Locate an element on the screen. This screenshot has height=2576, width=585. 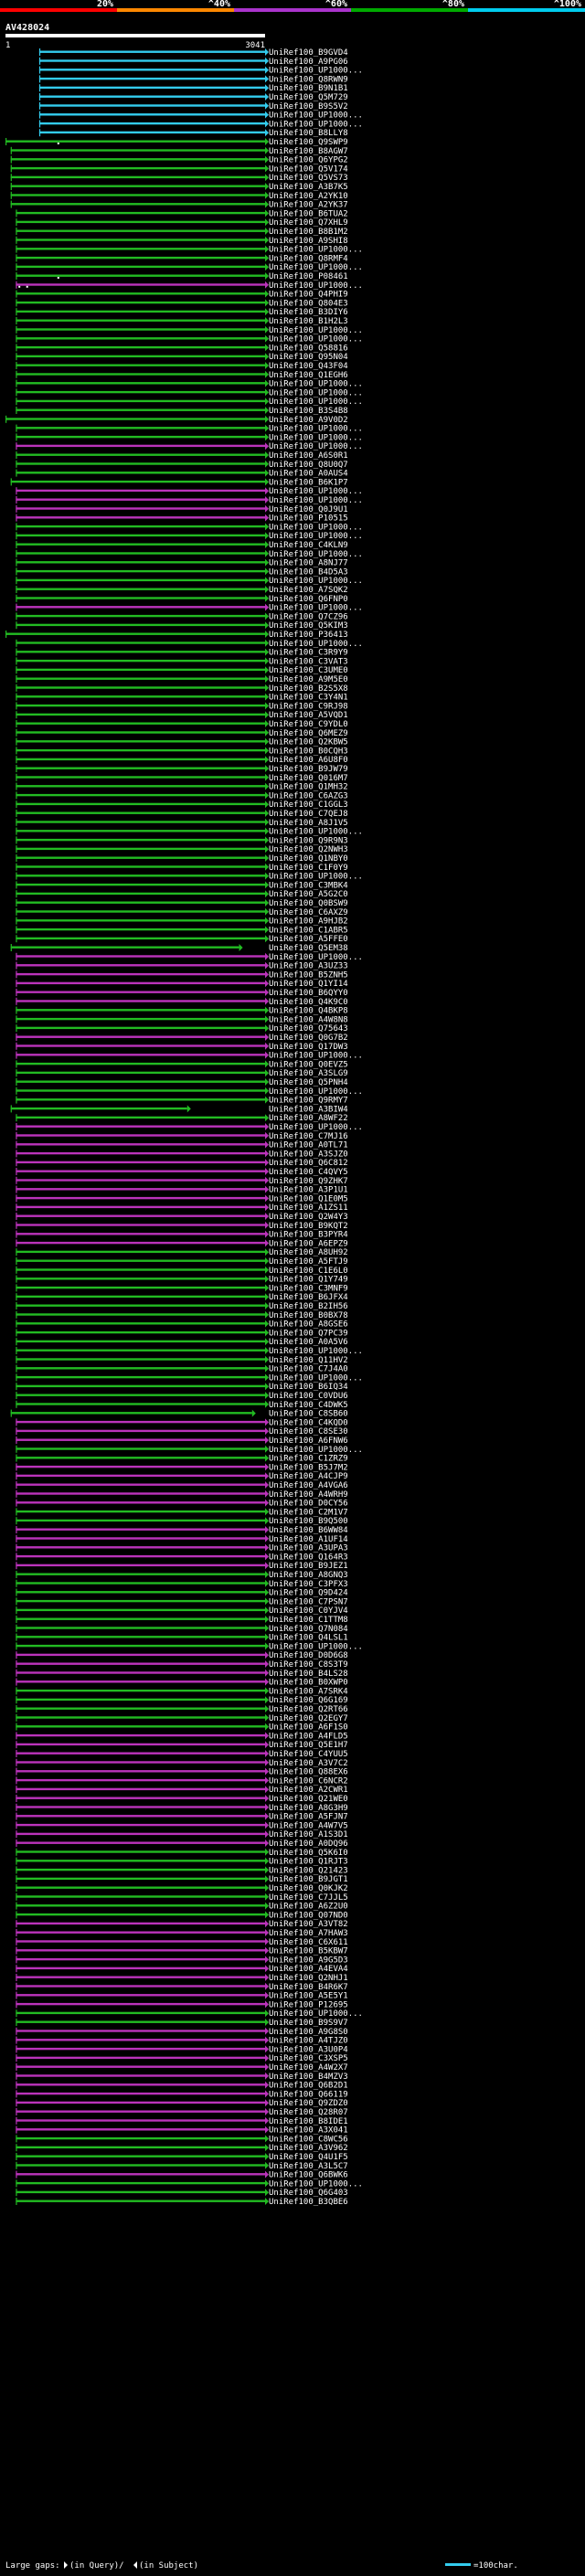
hit-row: UniRef100_Q6MEZ9 is located at coordinates (182, 733).